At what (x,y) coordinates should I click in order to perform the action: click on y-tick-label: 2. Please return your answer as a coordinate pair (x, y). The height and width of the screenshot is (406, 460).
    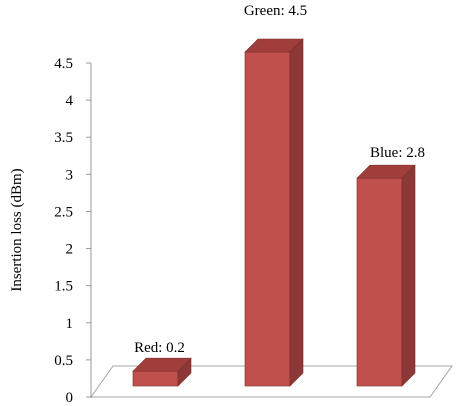
    Looking at the image, I should click on (70, 250).